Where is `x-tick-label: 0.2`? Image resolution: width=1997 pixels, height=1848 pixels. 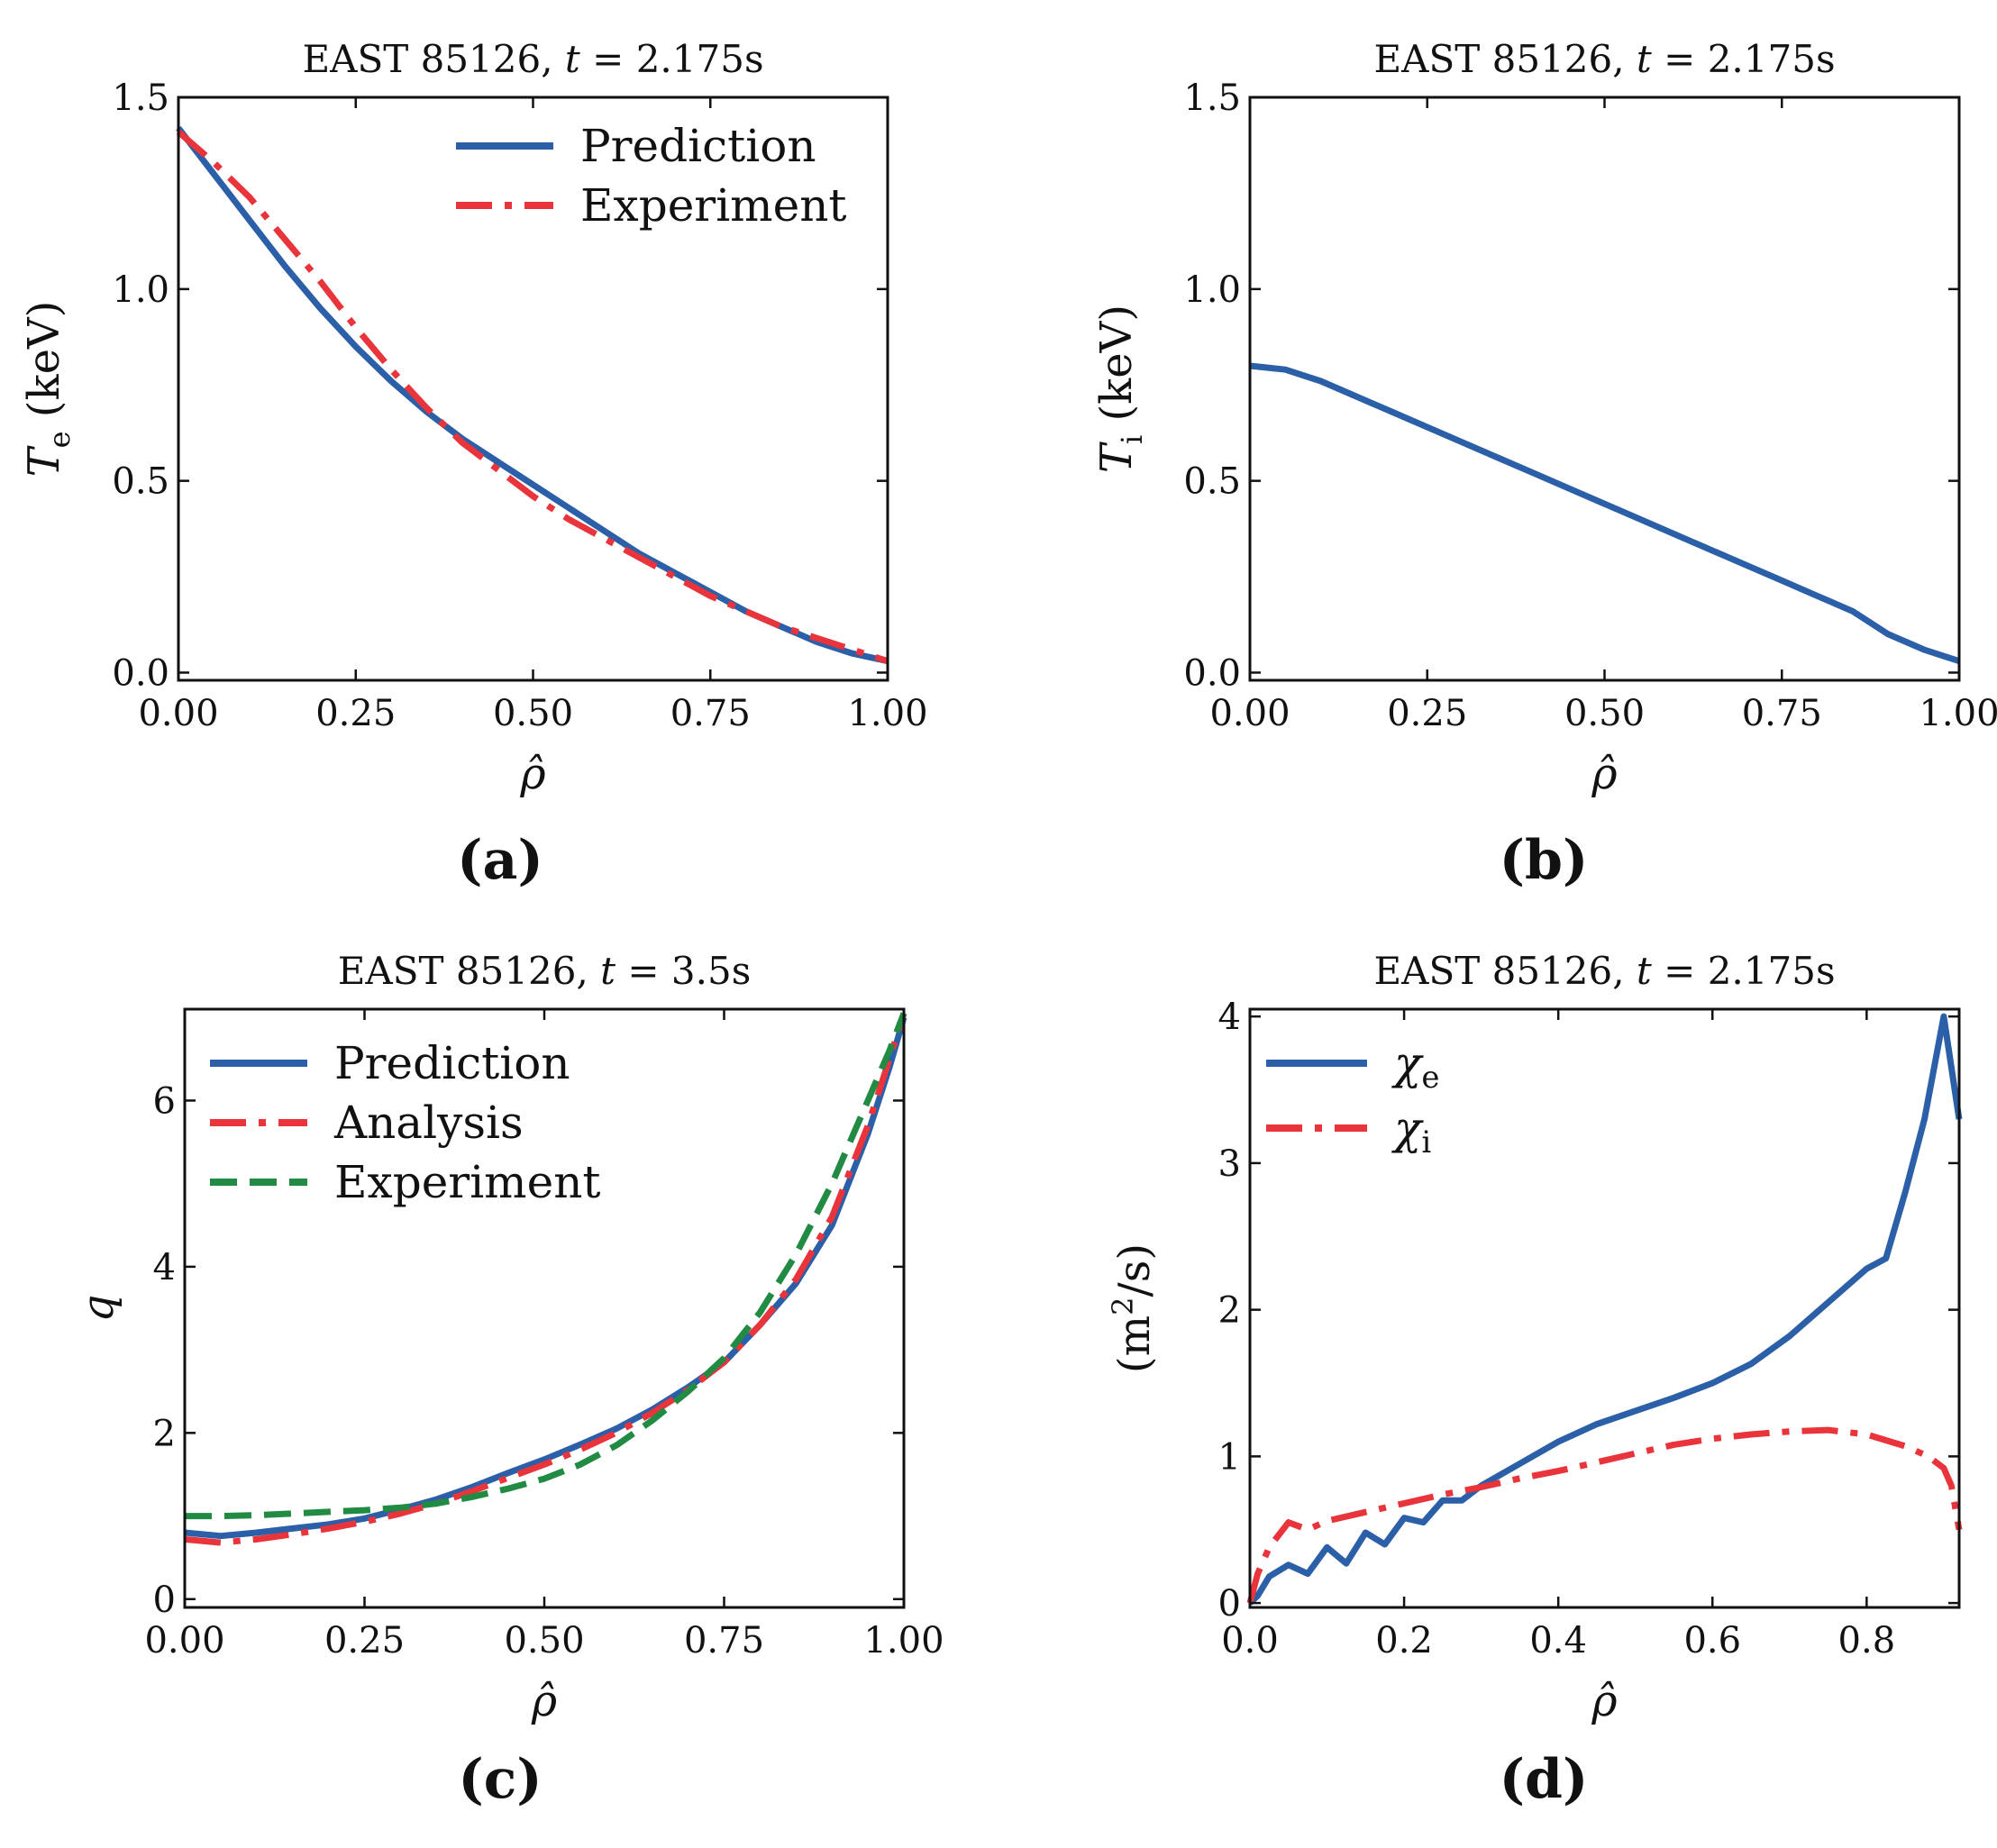 x-tick-label: 0.2 is located at coordinates (1404, 1640).